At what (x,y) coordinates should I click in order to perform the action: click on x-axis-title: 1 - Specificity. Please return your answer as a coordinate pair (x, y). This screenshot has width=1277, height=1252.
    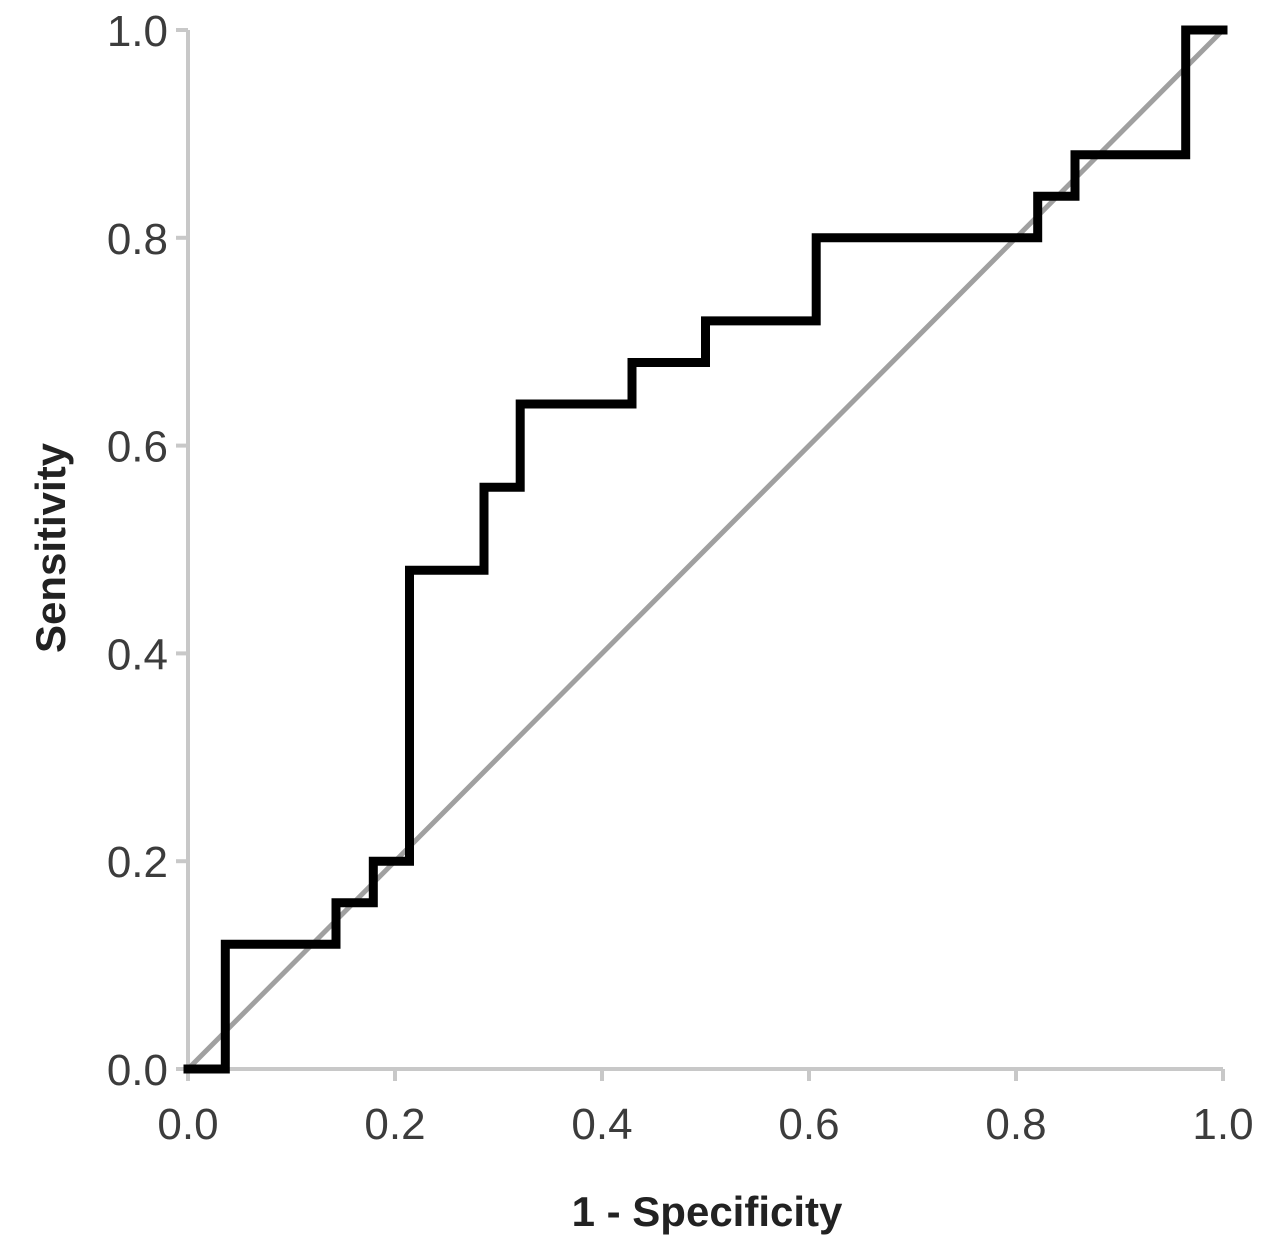
    Looking at the image, I should click on (707, 1211).